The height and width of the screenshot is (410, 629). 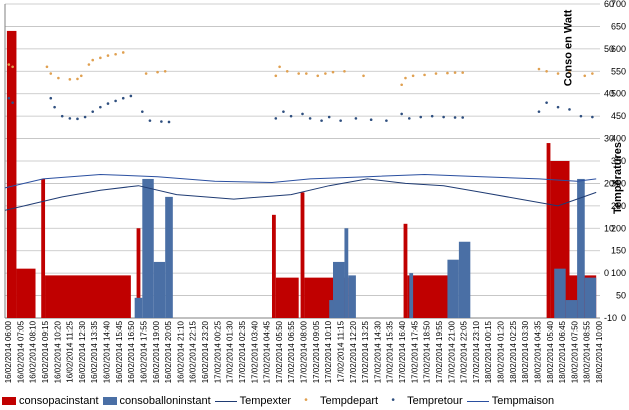 What do you see at coordinates (377, 351) in the screenshot?
I see `x-tick-label: 17/02/2014 14:30` at bounding box center [377, 351].